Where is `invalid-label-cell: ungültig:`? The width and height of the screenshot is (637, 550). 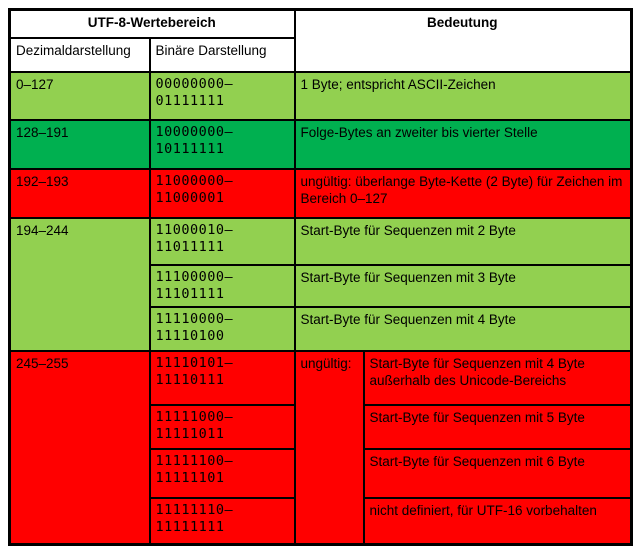
invalid-label-cell: ungültig: is located at coordinates (329, 447).